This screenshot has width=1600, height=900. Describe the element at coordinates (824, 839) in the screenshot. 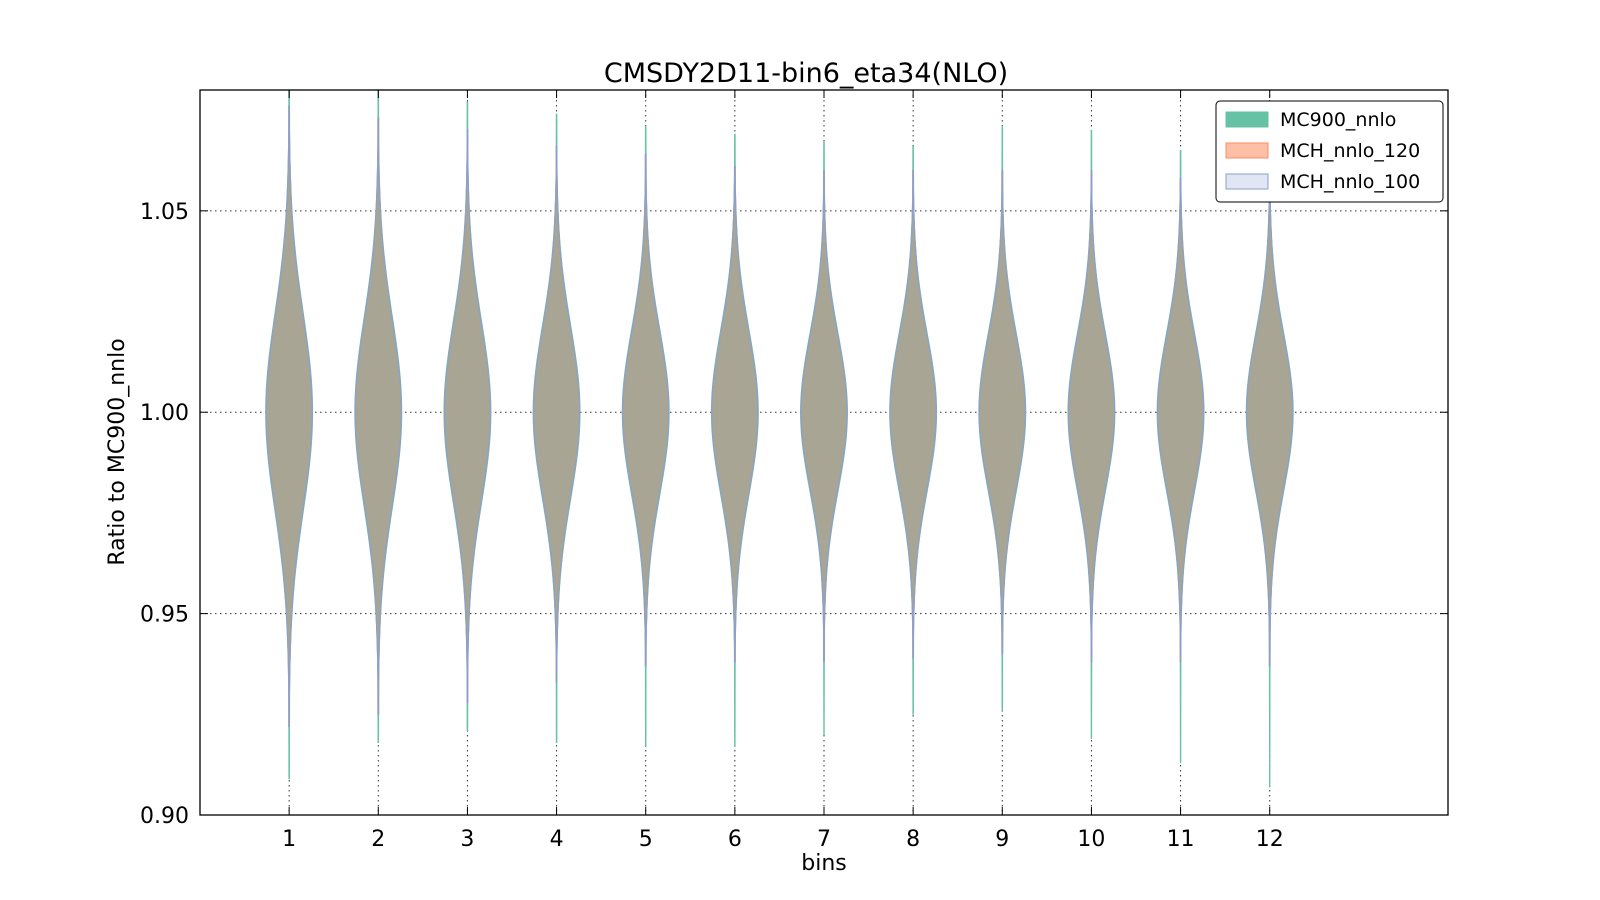

I see `x-tick-label: 7` at that location.